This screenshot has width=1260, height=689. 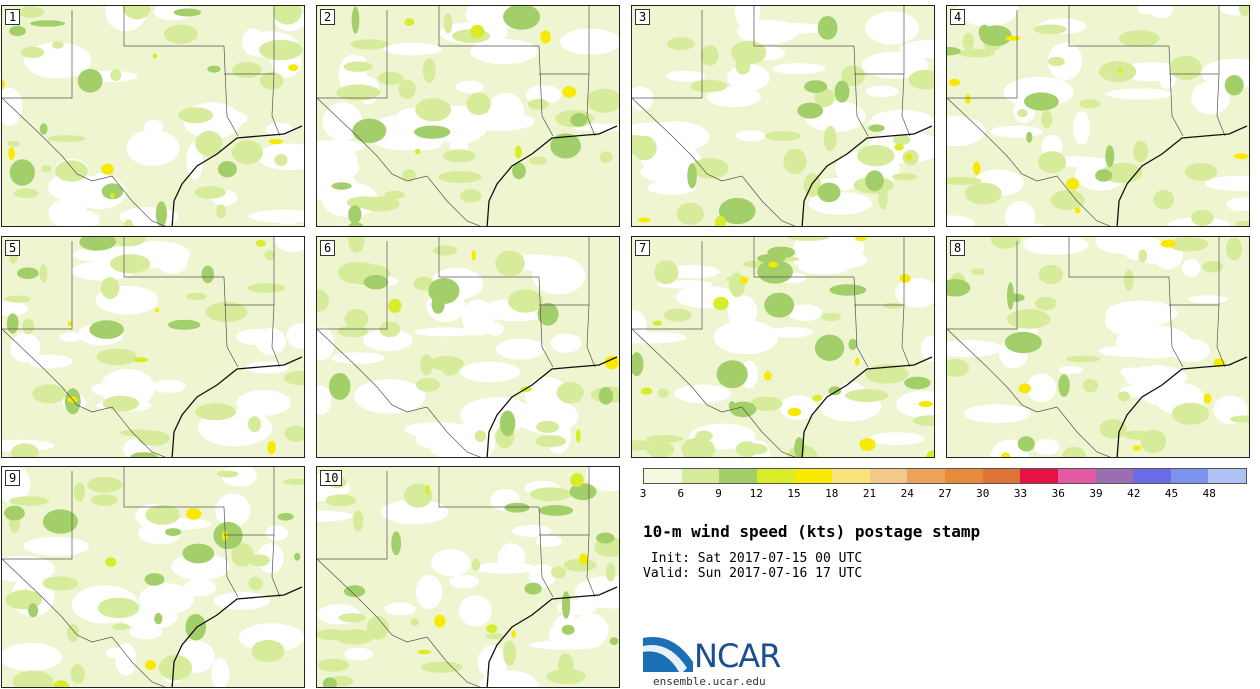 What do you see at coordinates (328, 17) in the screenshot?
I see `member-number: 2` at bounding box center [328, 17].